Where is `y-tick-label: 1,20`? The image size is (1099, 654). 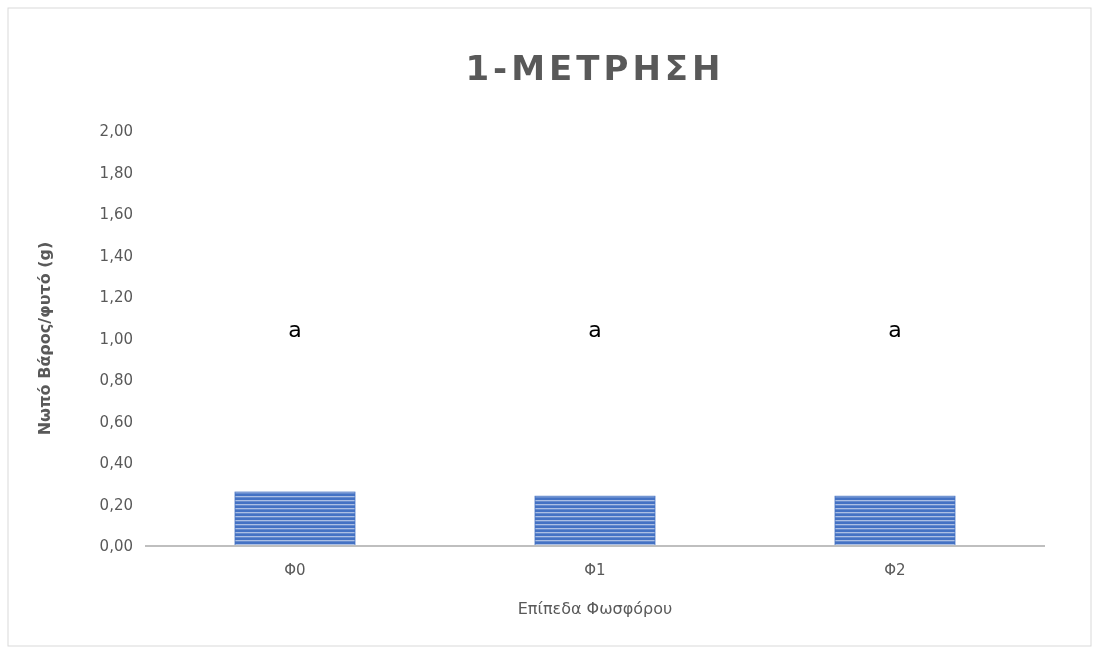
y-tick-label: 1,20 is located at coordinates (116, 297).